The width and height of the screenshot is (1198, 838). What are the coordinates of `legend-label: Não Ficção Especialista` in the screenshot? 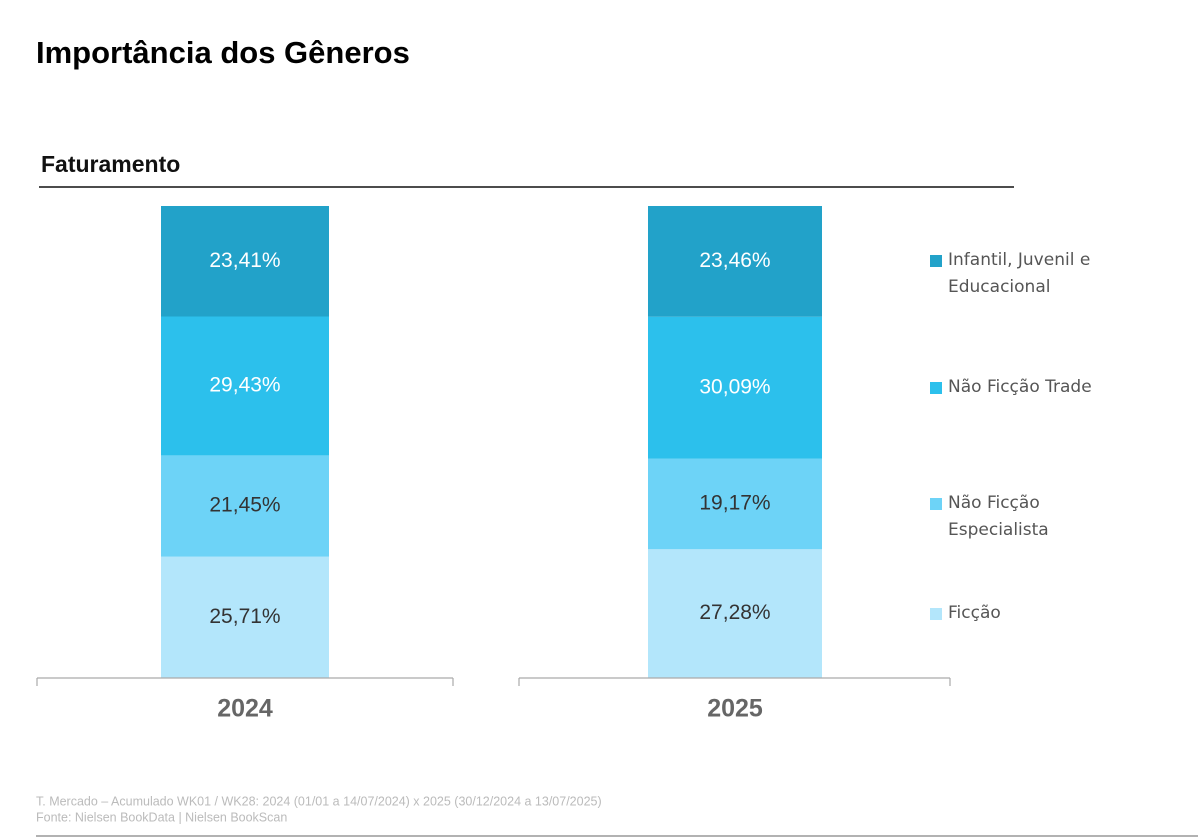 It's located at (998, 516).